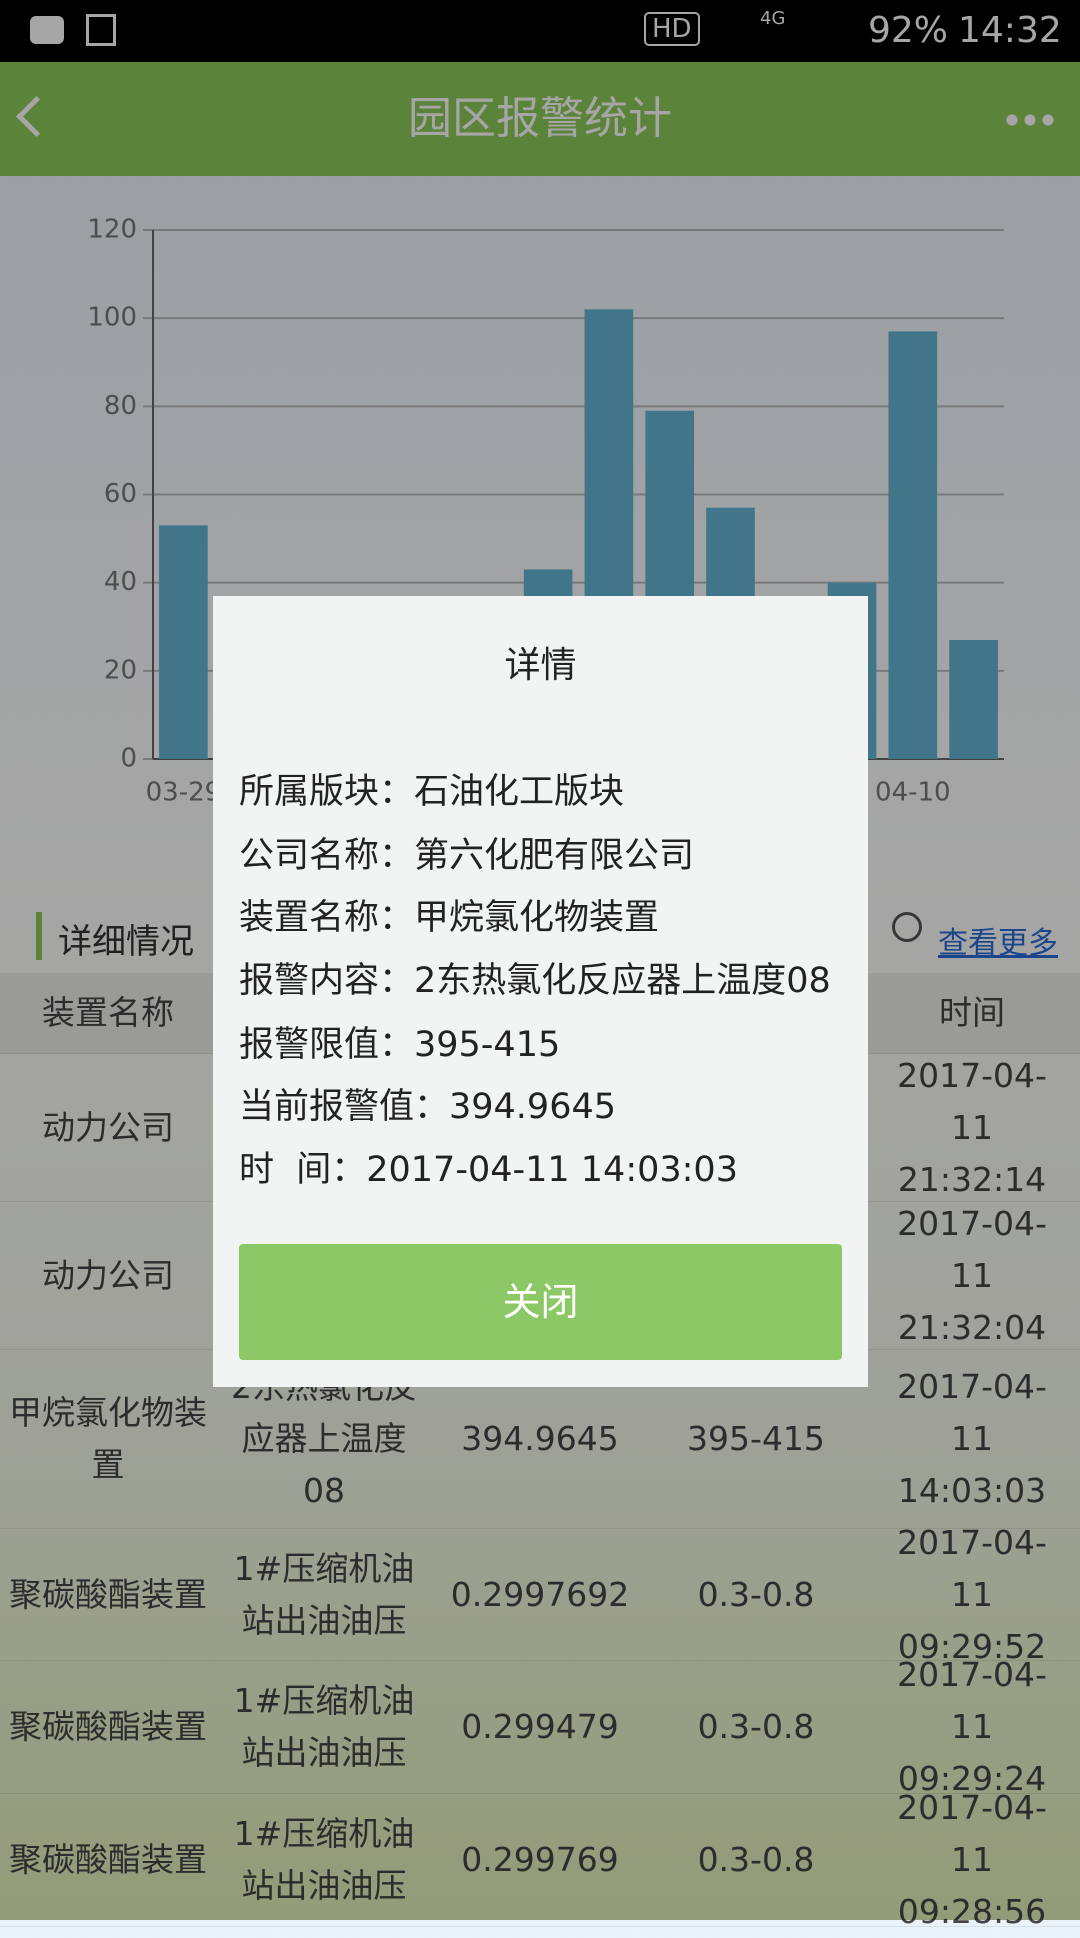  I want to click on y-tick-label: 20, so click(120, 670).